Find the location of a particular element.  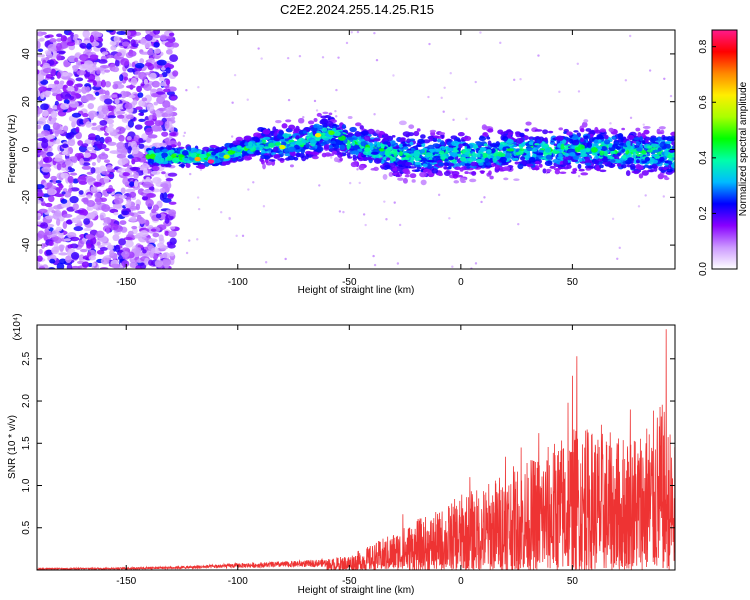

snr-x-tick-label: 0 is located at coordinates (461, 581).